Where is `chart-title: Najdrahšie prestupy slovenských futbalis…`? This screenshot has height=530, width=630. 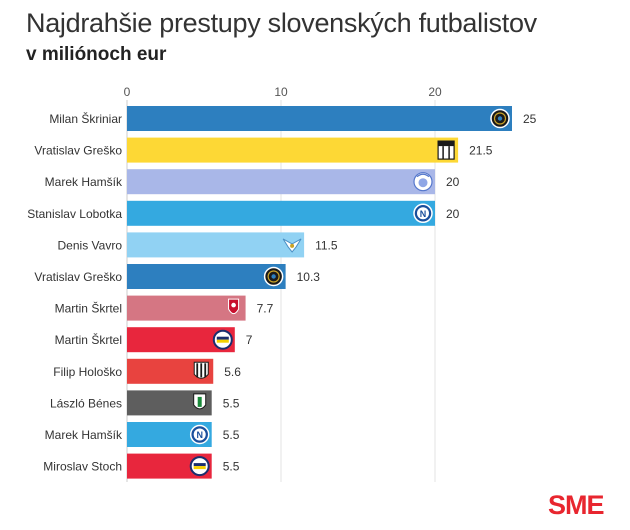 chart-title: Najdrahšie prestupy slovenských futbalis… is located at coordinates (281, 23).